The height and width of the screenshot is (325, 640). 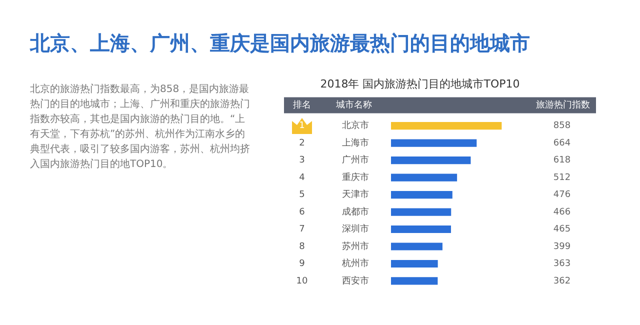 What do you see at coordinates (562, 177) in the screenshot?
I see `data-label: 512` at bounding box center [562, 177].